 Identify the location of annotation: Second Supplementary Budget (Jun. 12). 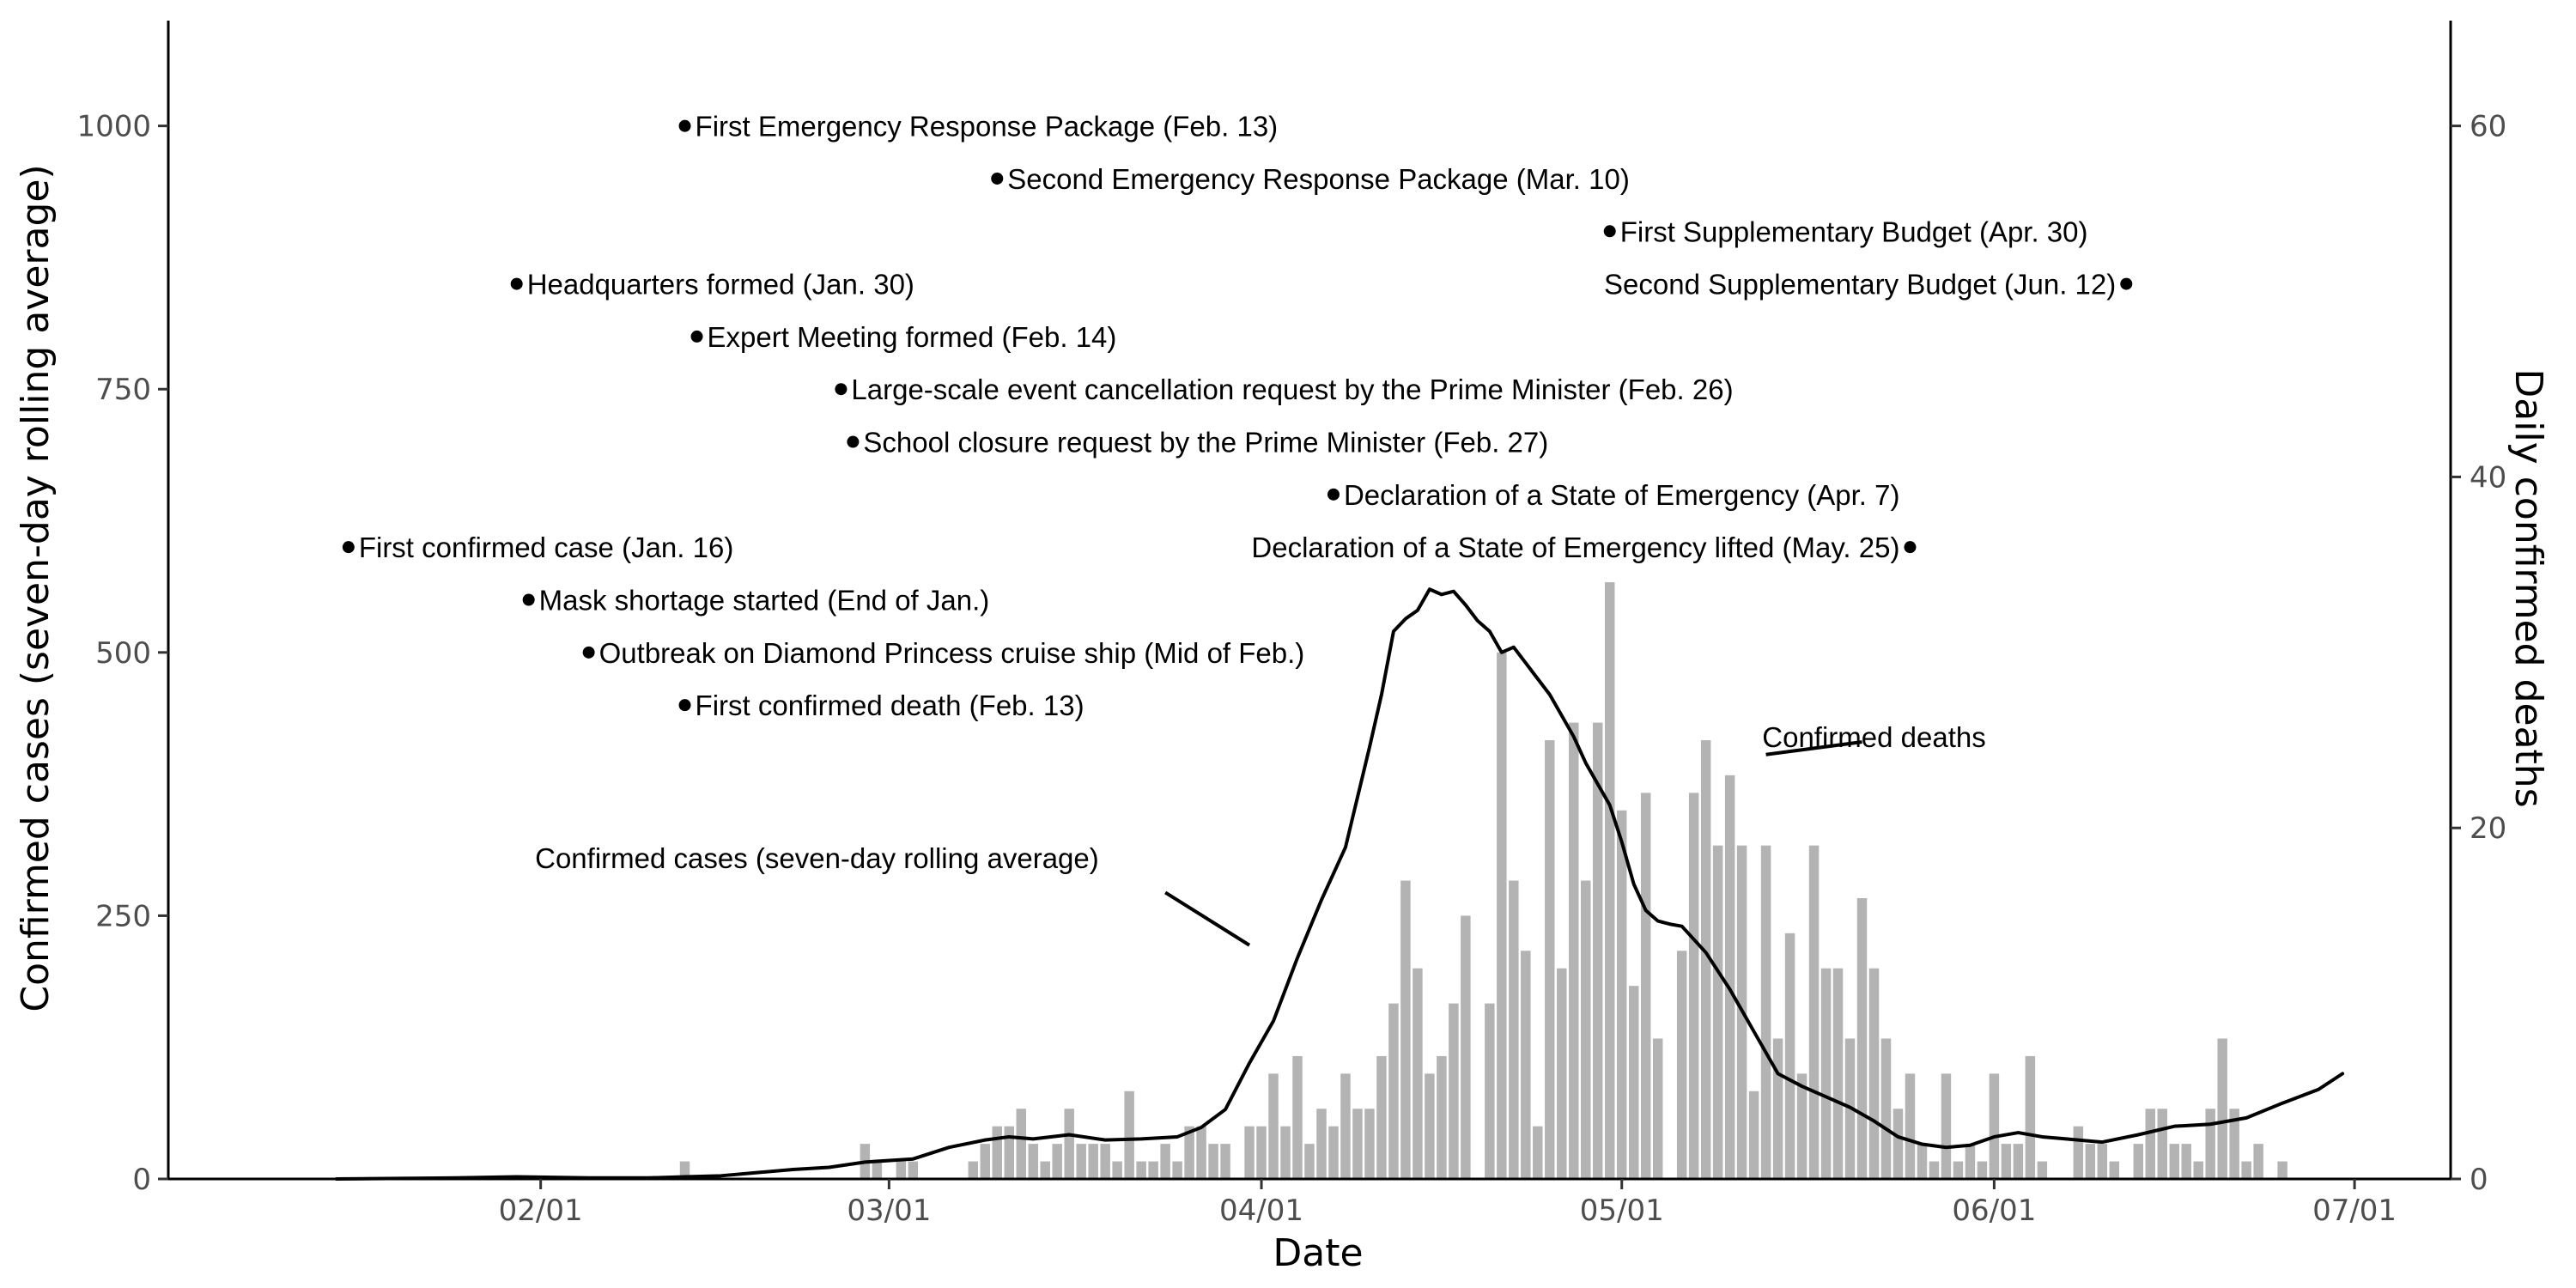
(1868, 285).